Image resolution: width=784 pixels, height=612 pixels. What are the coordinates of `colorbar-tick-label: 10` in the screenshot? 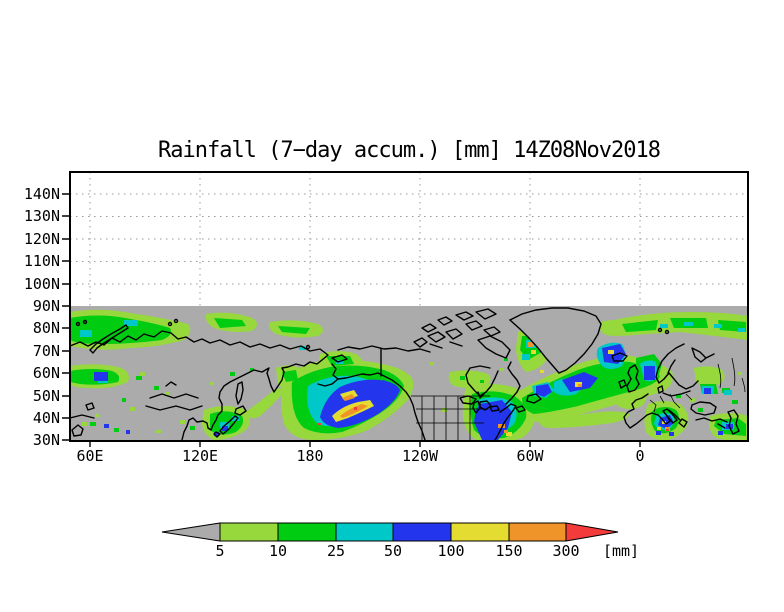 It's located at (278, 551).